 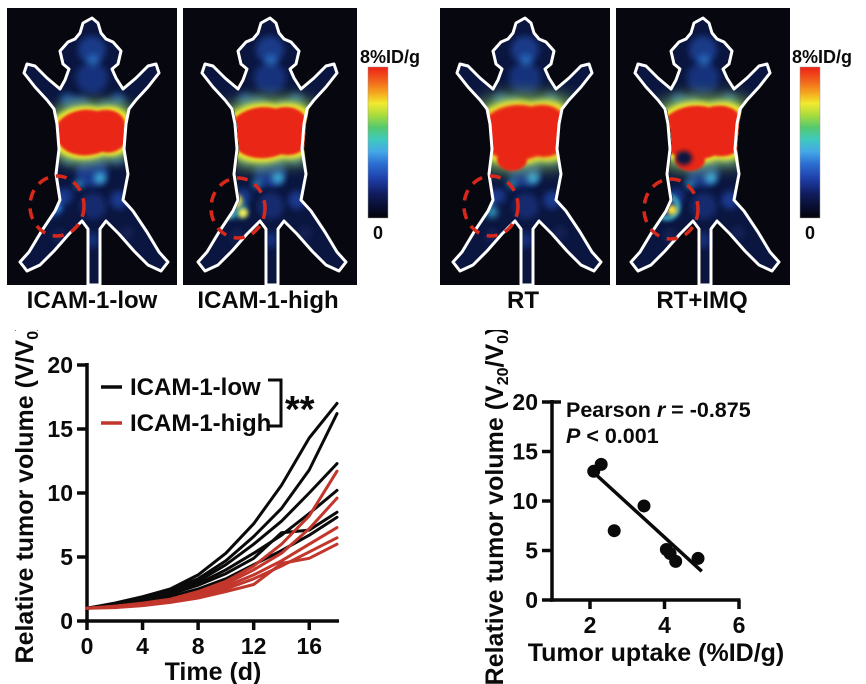 I want to click on x-tick-label: 2, so click(x=590, y=625).